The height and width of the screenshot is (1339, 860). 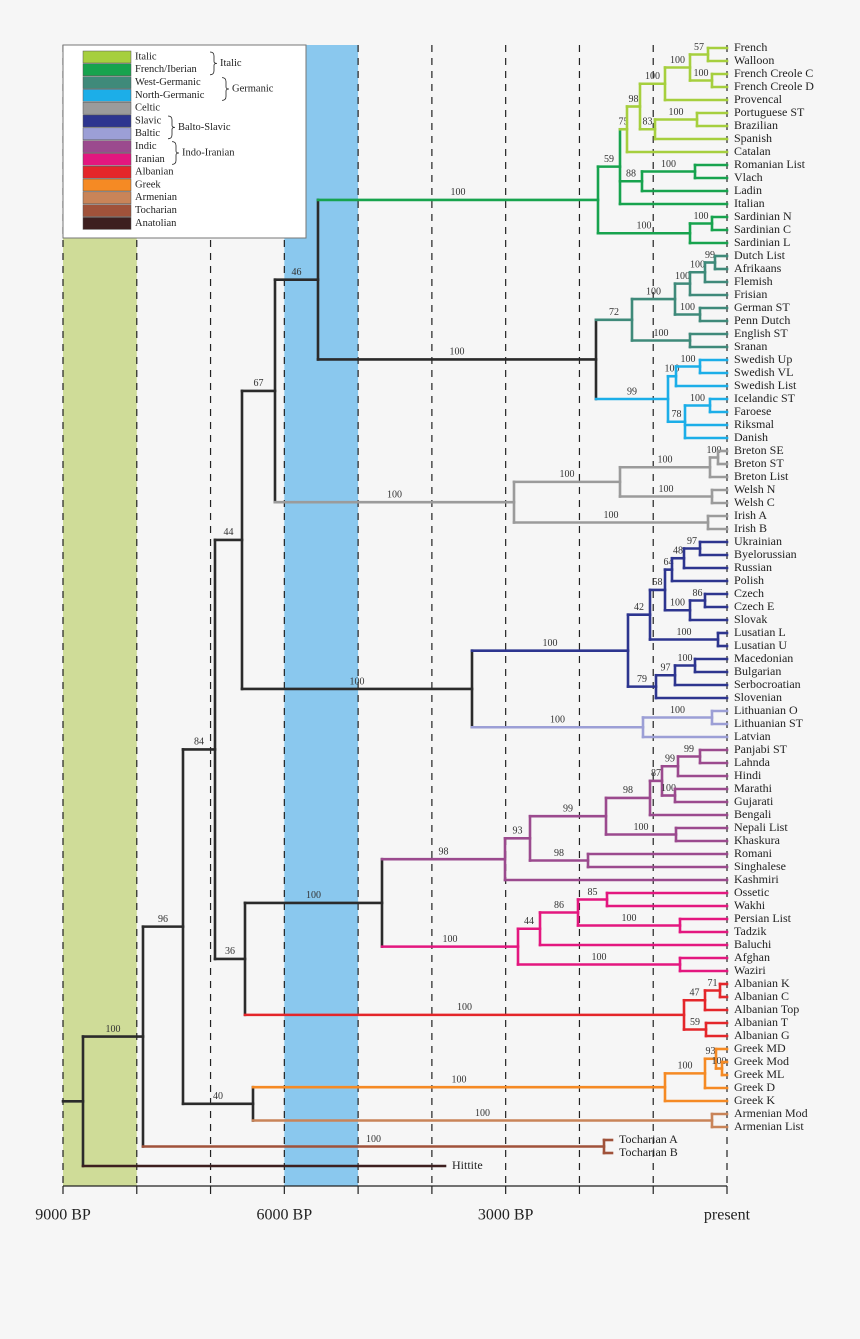 What do you see at coordinates (750, 905) in the screenshot?
I see `leaf-label: Wakhi` at bounding box center [750, 905].